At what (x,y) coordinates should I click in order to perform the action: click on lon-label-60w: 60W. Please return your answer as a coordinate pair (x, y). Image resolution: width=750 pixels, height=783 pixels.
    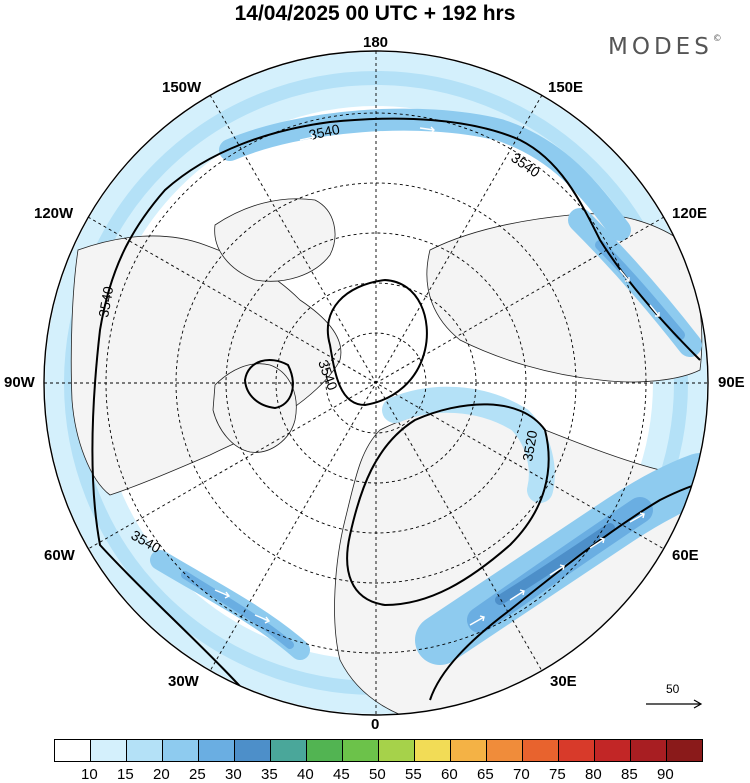
    Looking at the image, I should click on (59, 555).